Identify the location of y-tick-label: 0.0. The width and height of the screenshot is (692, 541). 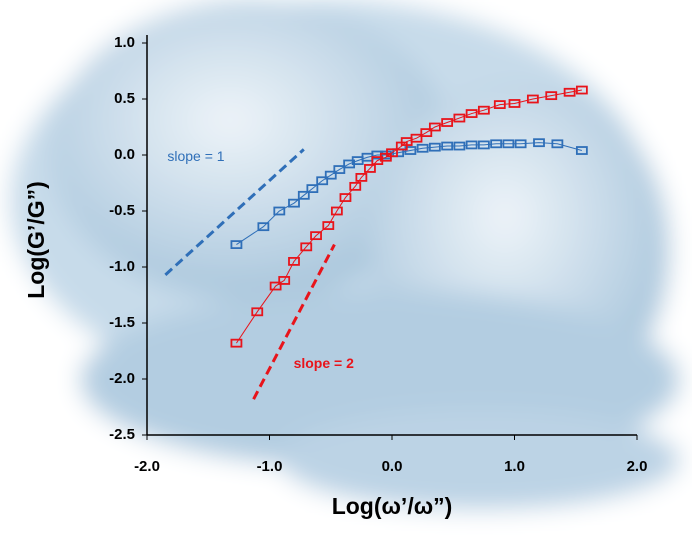
(124, 154).